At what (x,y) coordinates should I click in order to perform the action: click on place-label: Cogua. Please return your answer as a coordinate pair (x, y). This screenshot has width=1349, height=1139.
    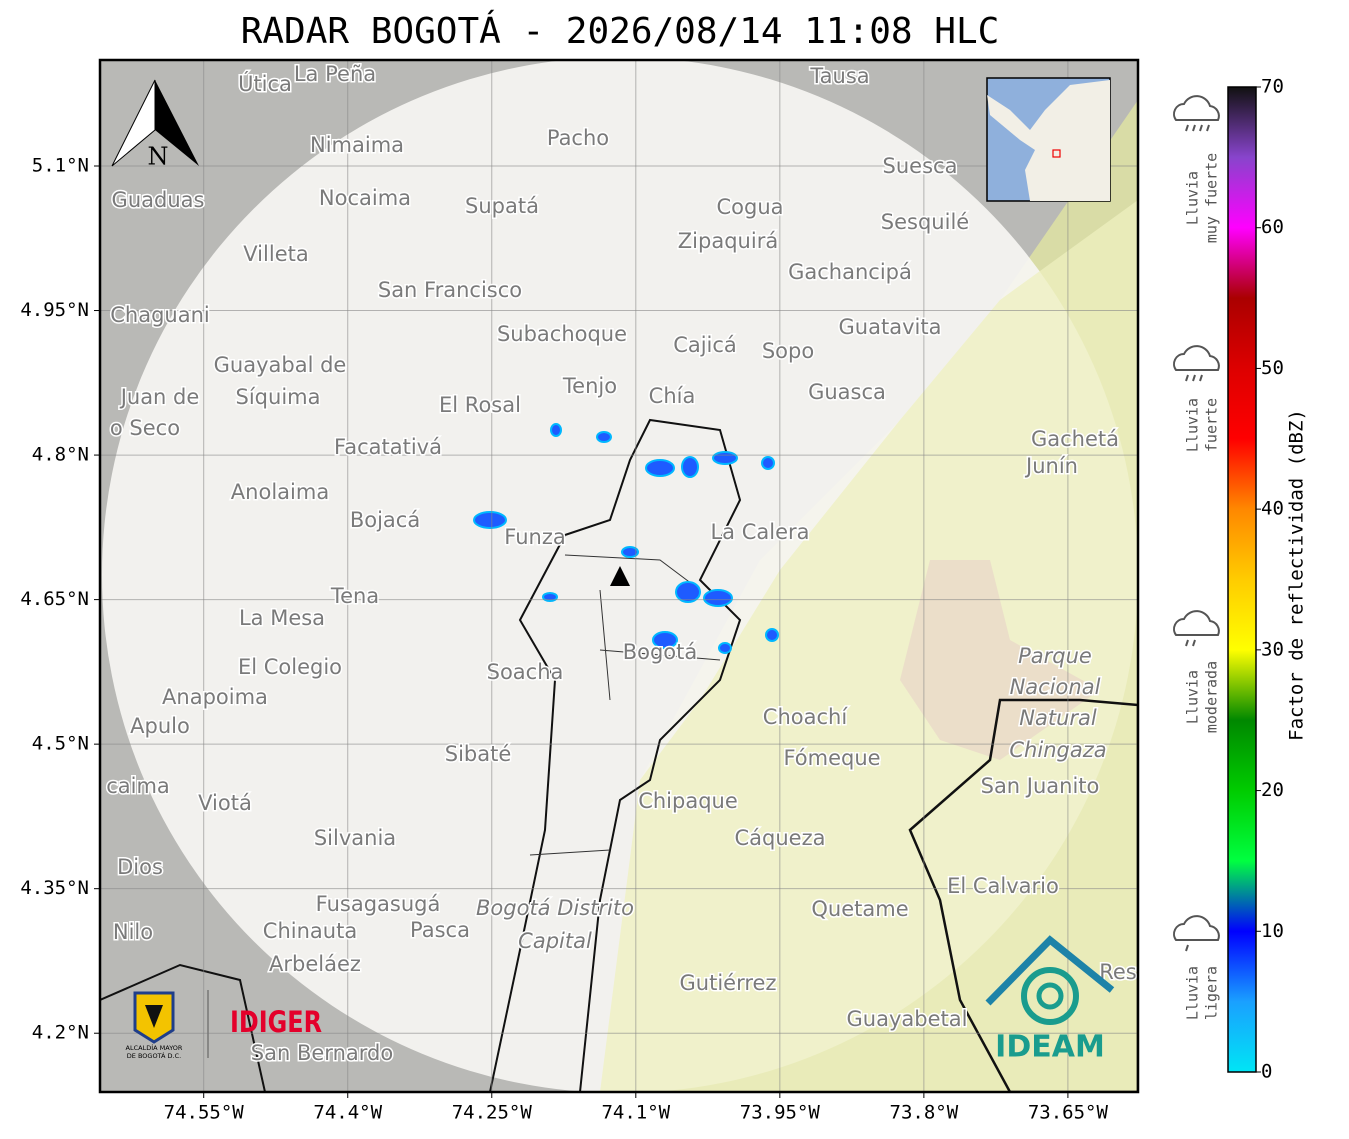
    Looking at the image, I should click on (749, 207).